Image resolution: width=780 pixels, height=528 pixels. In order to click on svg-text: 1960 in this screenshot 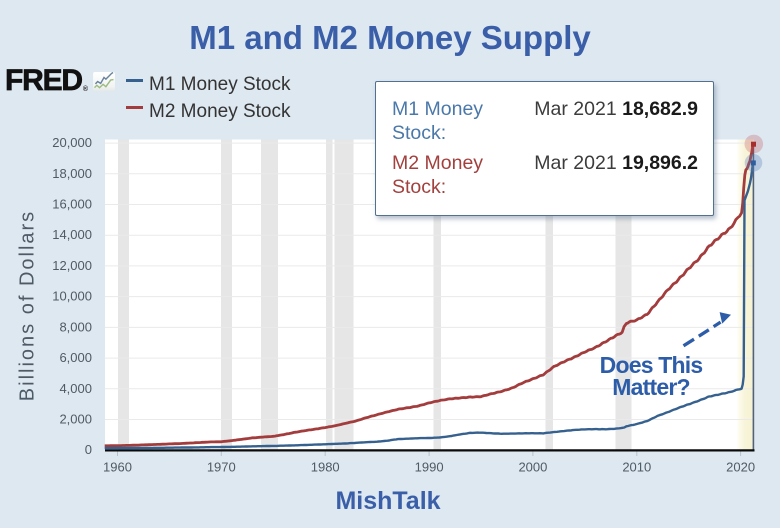, I will do `click(117, 467)`.